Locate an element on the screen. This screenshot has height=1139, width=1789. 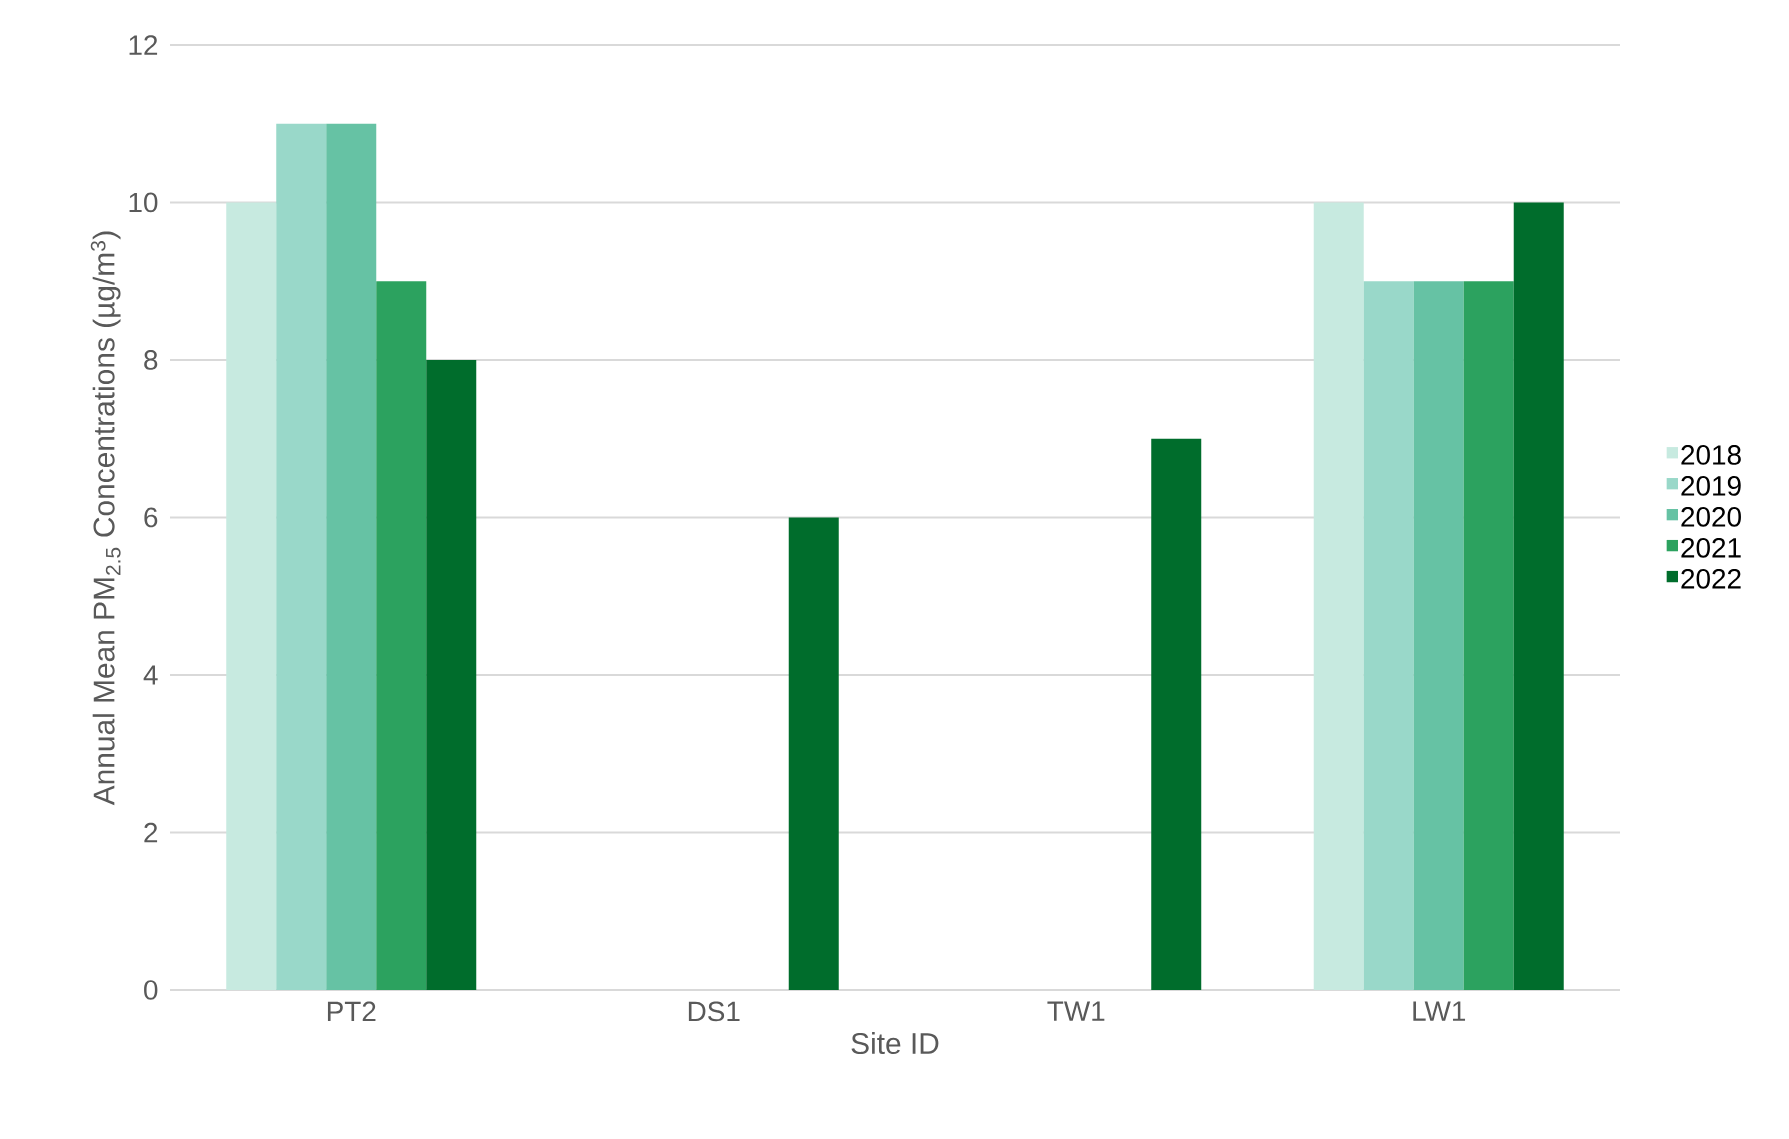
y-tick-label: 2 is located at coordinates (151, 832).